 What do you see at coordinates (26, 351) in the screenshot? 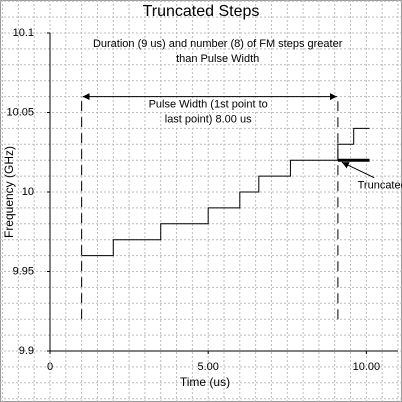
I see `y-tick-label: 9.9` at bounding box center [26, 351].